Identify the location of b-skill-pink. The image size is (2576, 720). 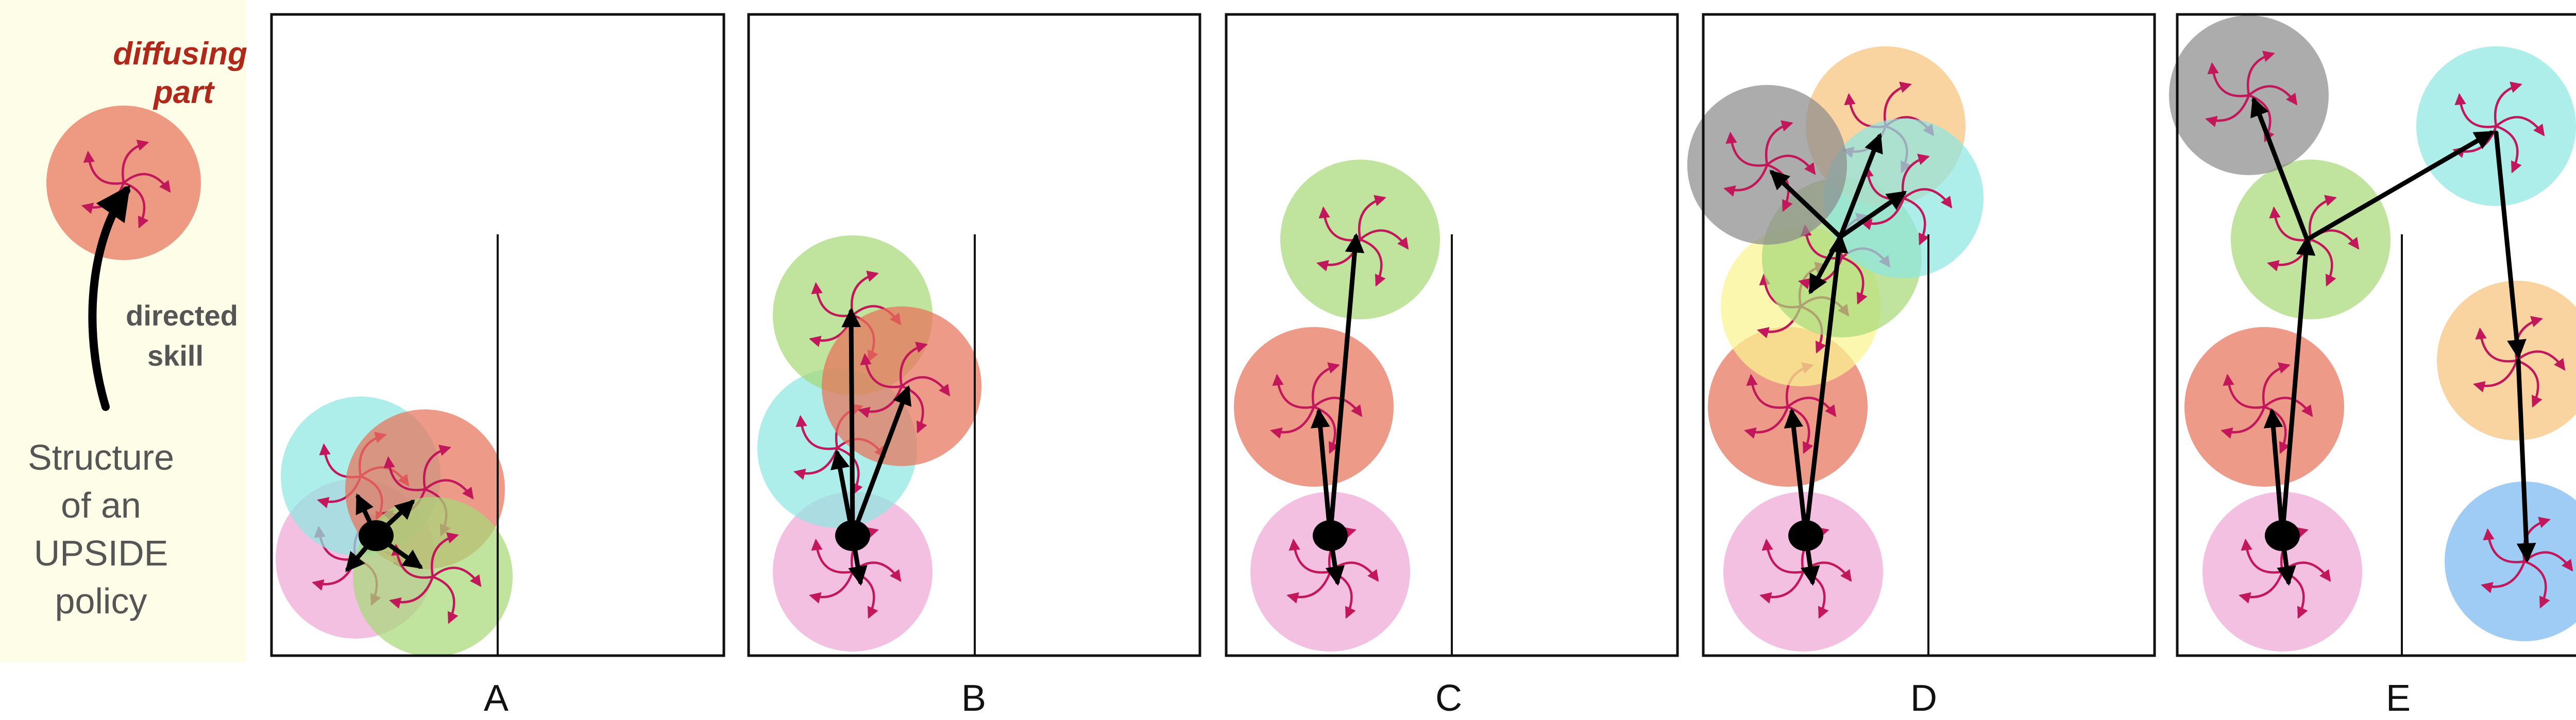
(858, 559).